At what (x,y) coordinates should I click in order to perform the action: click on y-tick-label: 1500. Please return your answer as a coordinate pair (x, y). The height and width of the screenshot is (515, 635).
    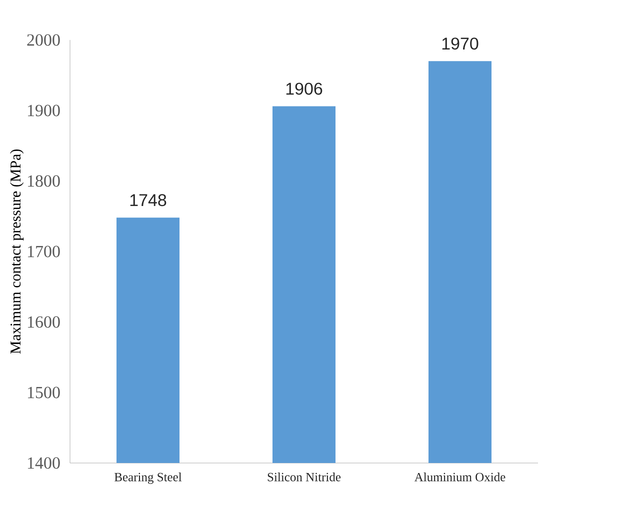
    Looking at the image, I should click on (44, 392).